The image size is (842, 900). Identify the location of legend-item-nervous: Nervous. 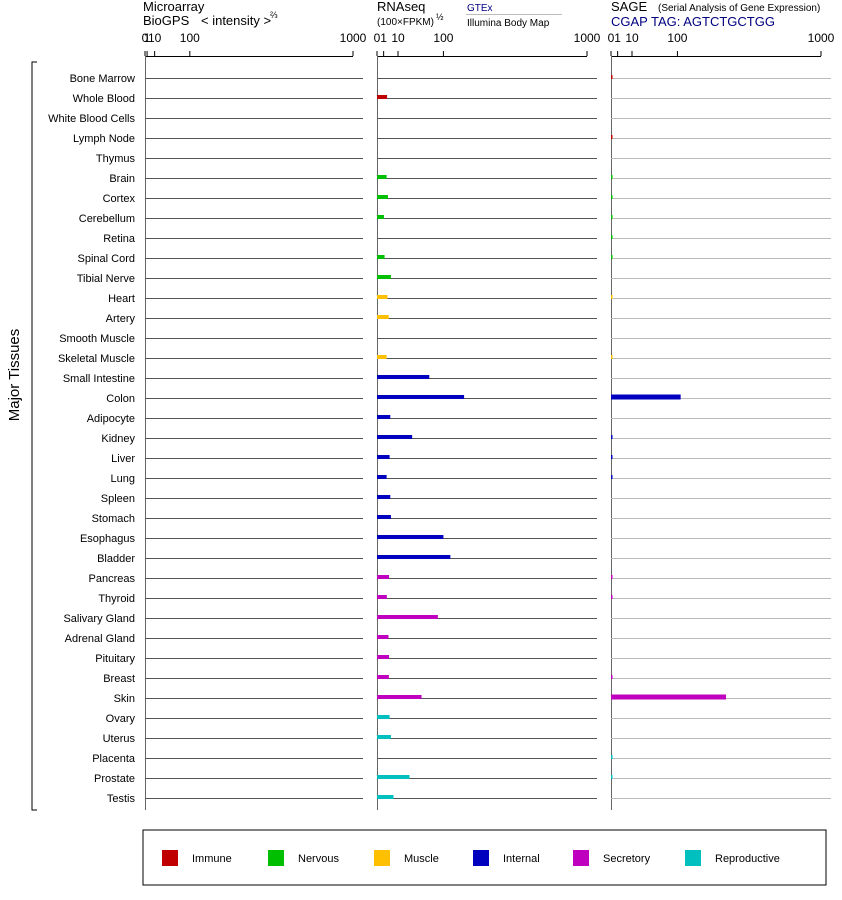
(303, 858).